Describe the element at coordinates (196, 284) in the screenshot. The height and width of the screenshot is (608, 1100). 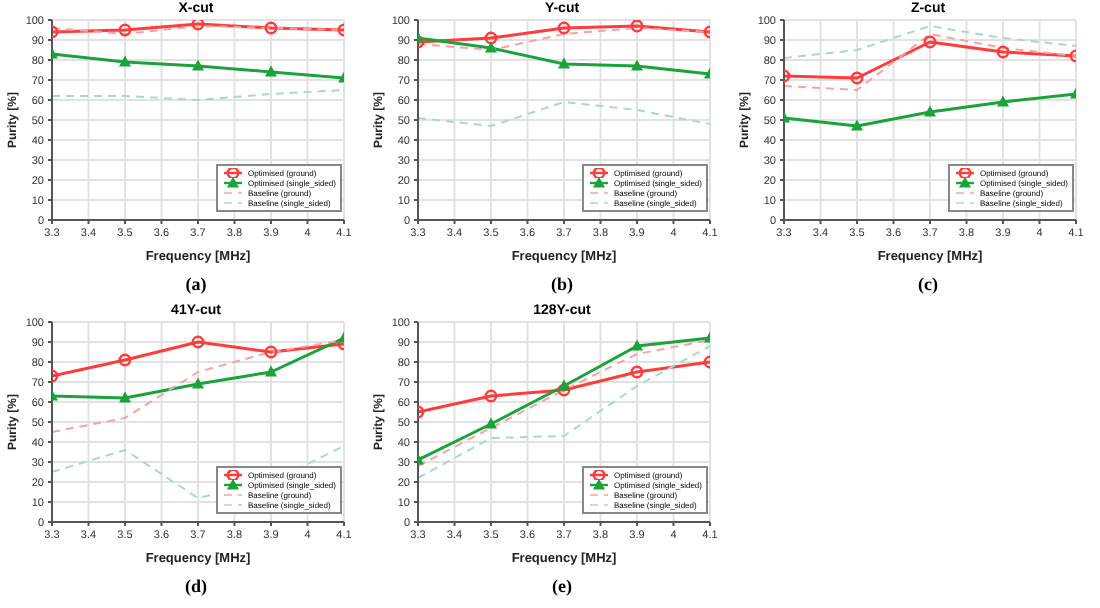
I see `text: (a)` at that location.